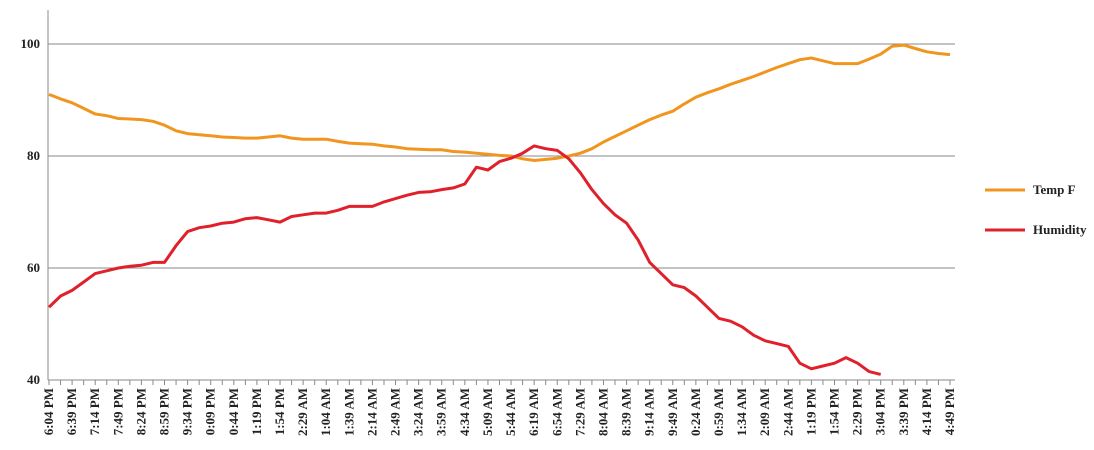 The image size is (1094, 450). Describe the element at coordinates (302, 412) in the screenshot. I see `x-tick-label: 2:29 AM` at that location.